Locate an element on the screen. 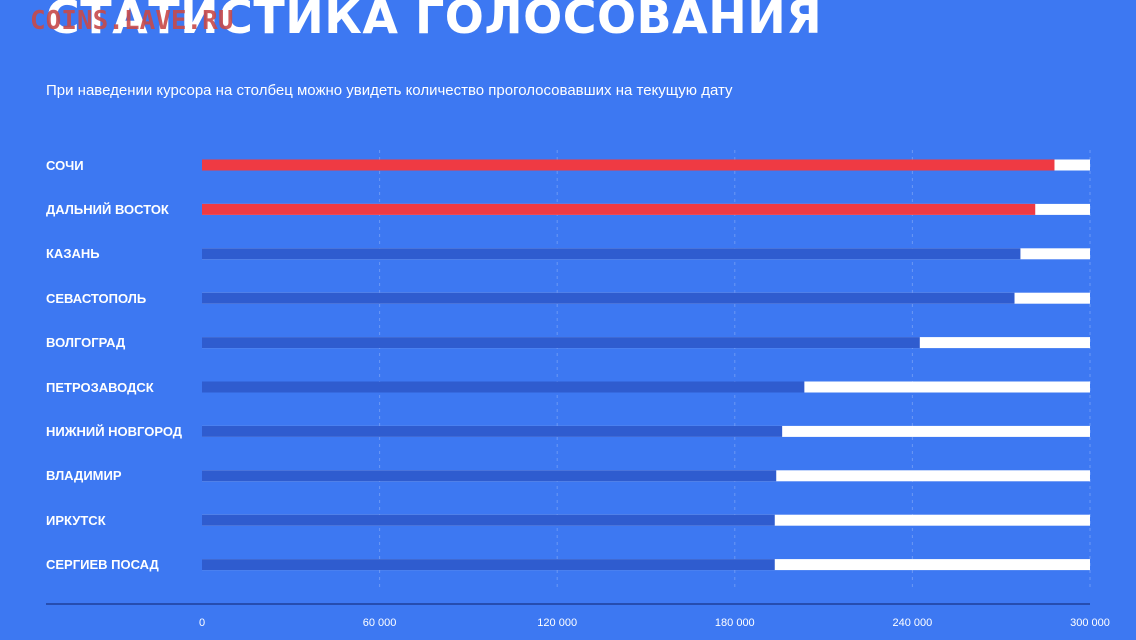 The height and width of the screenshot is (640, 1136). category-label: СЕВАСТОПОЛЬ is located at coordinates (96, 298).